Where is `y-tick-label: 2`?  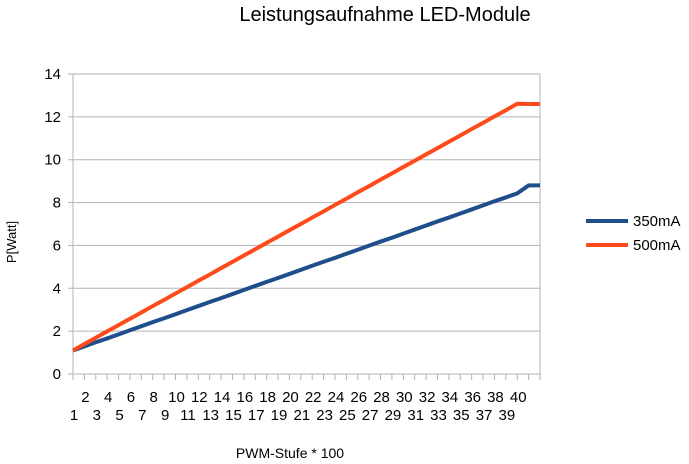
y-tick-label: 2 is located at coordinates (57, 331).